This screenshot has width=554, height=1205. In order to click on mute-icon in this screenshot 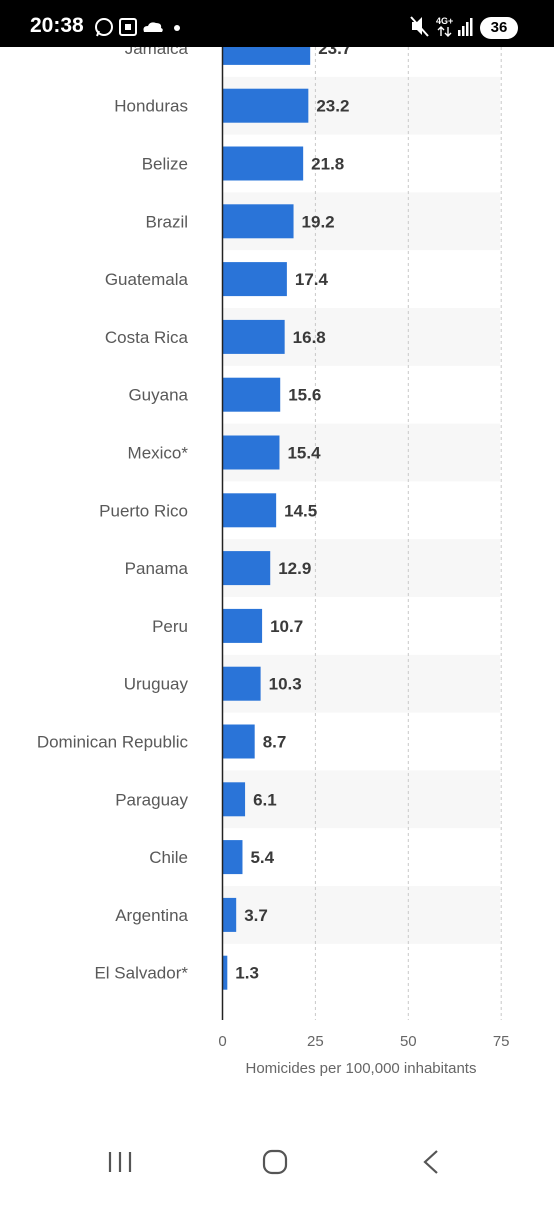, I will do `click(419, 26)`.